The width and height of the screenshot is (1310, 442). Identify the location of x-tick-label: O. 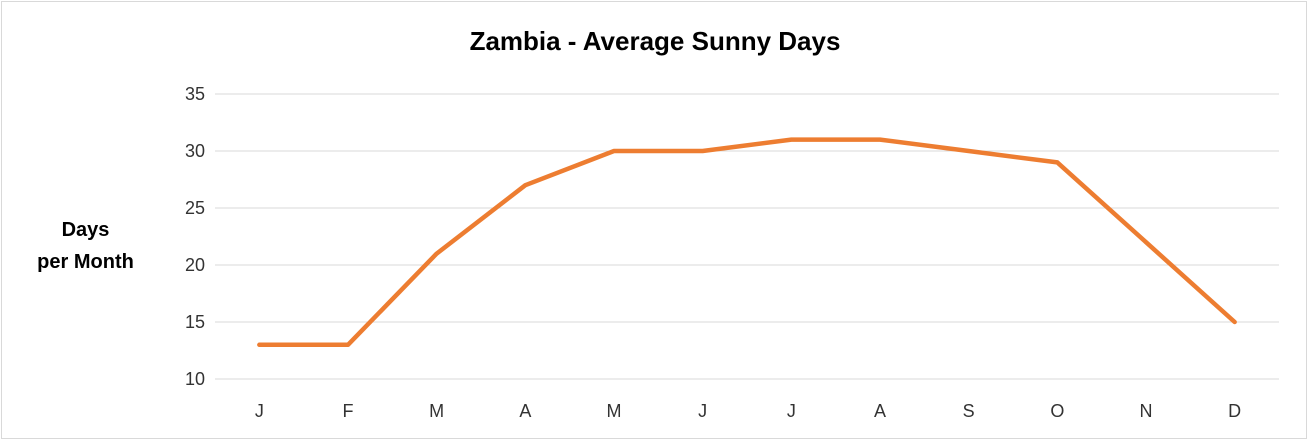
(1057, 411).